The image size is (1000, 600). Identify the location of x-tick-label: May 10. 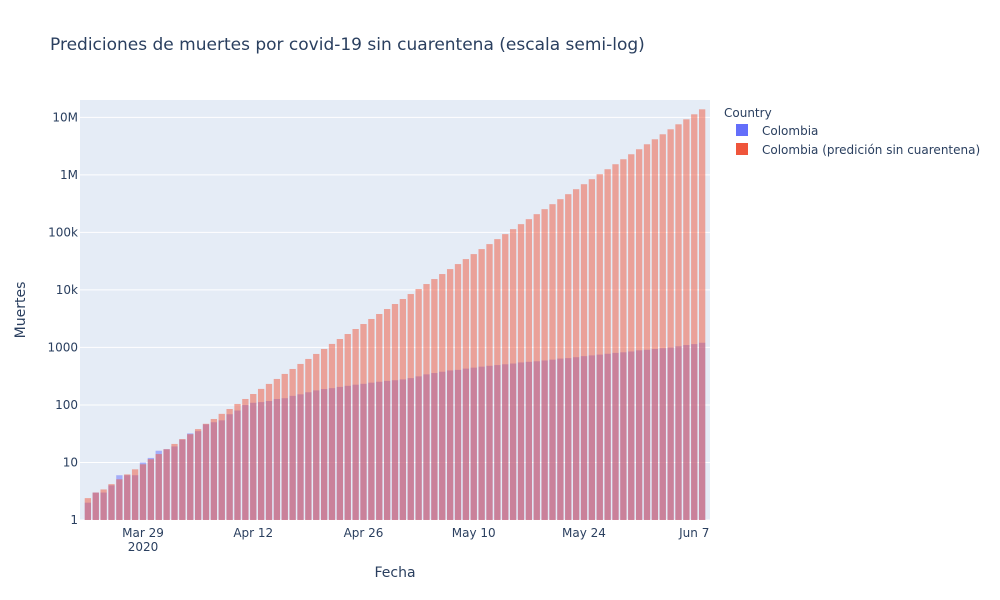
(474, 533).